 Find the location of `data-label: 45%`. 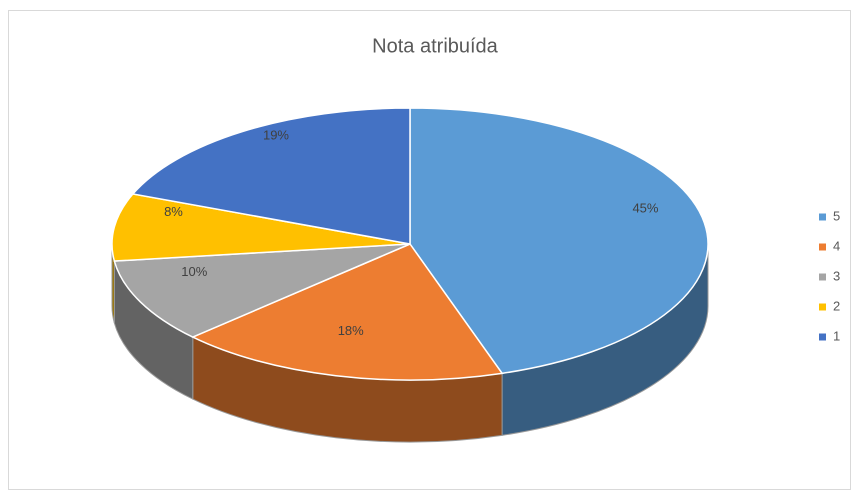

data-label: 45% is located at coordinates (645, 207).